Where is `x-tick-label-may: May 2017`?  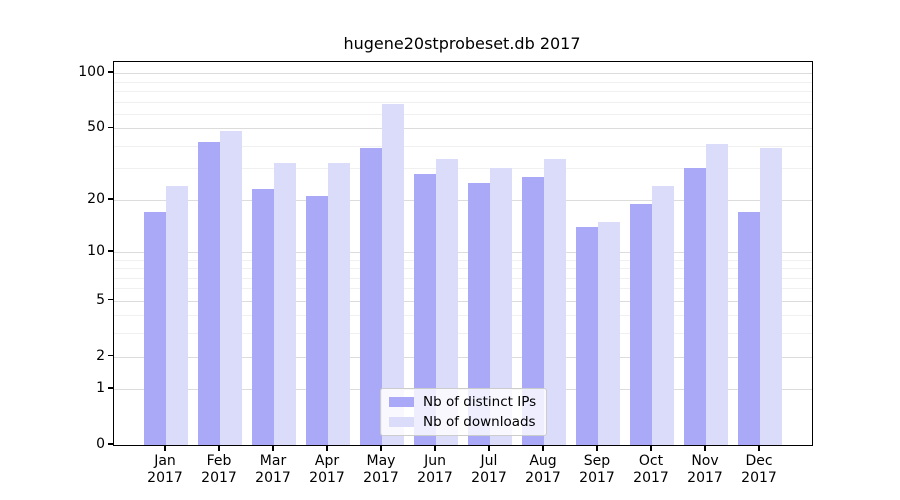 x-tick-label-may: May 2017 is located at coordinates (381, 469).